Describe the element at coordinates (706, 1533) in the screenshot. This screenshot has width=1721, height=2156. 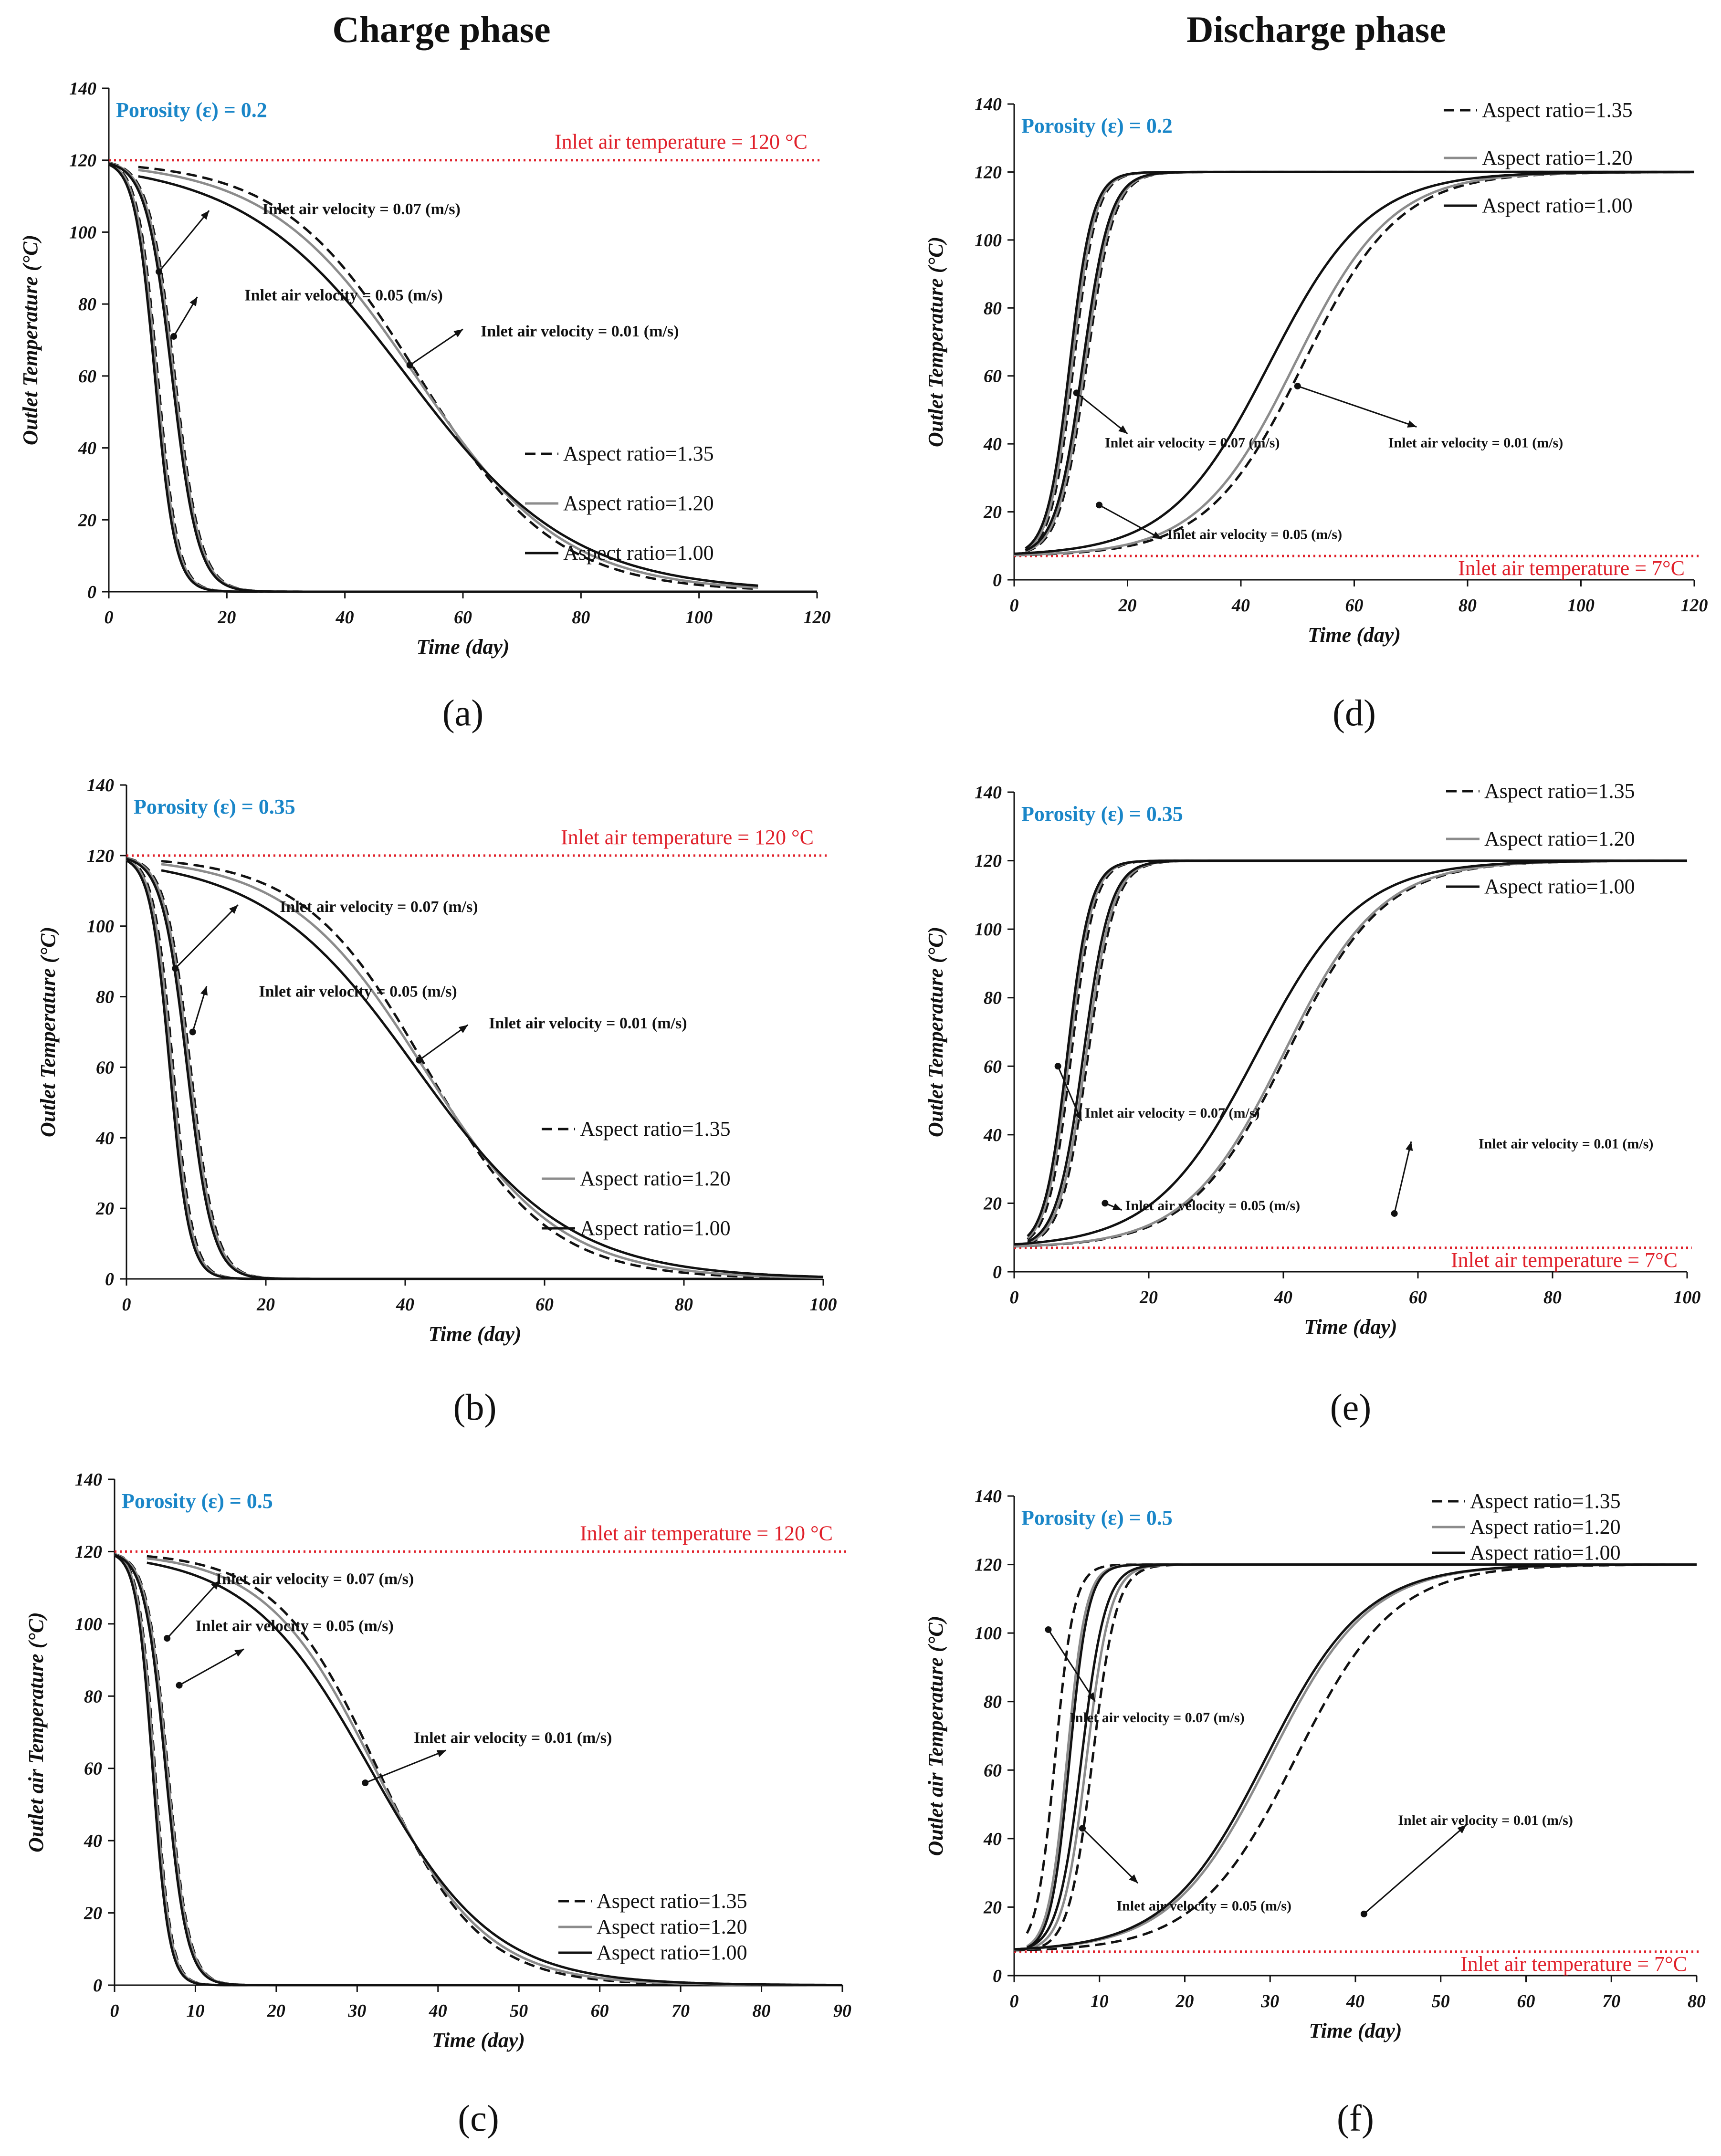
I see `inlet-temperature-label: Inlet air temperature = 120 °C` at that location.